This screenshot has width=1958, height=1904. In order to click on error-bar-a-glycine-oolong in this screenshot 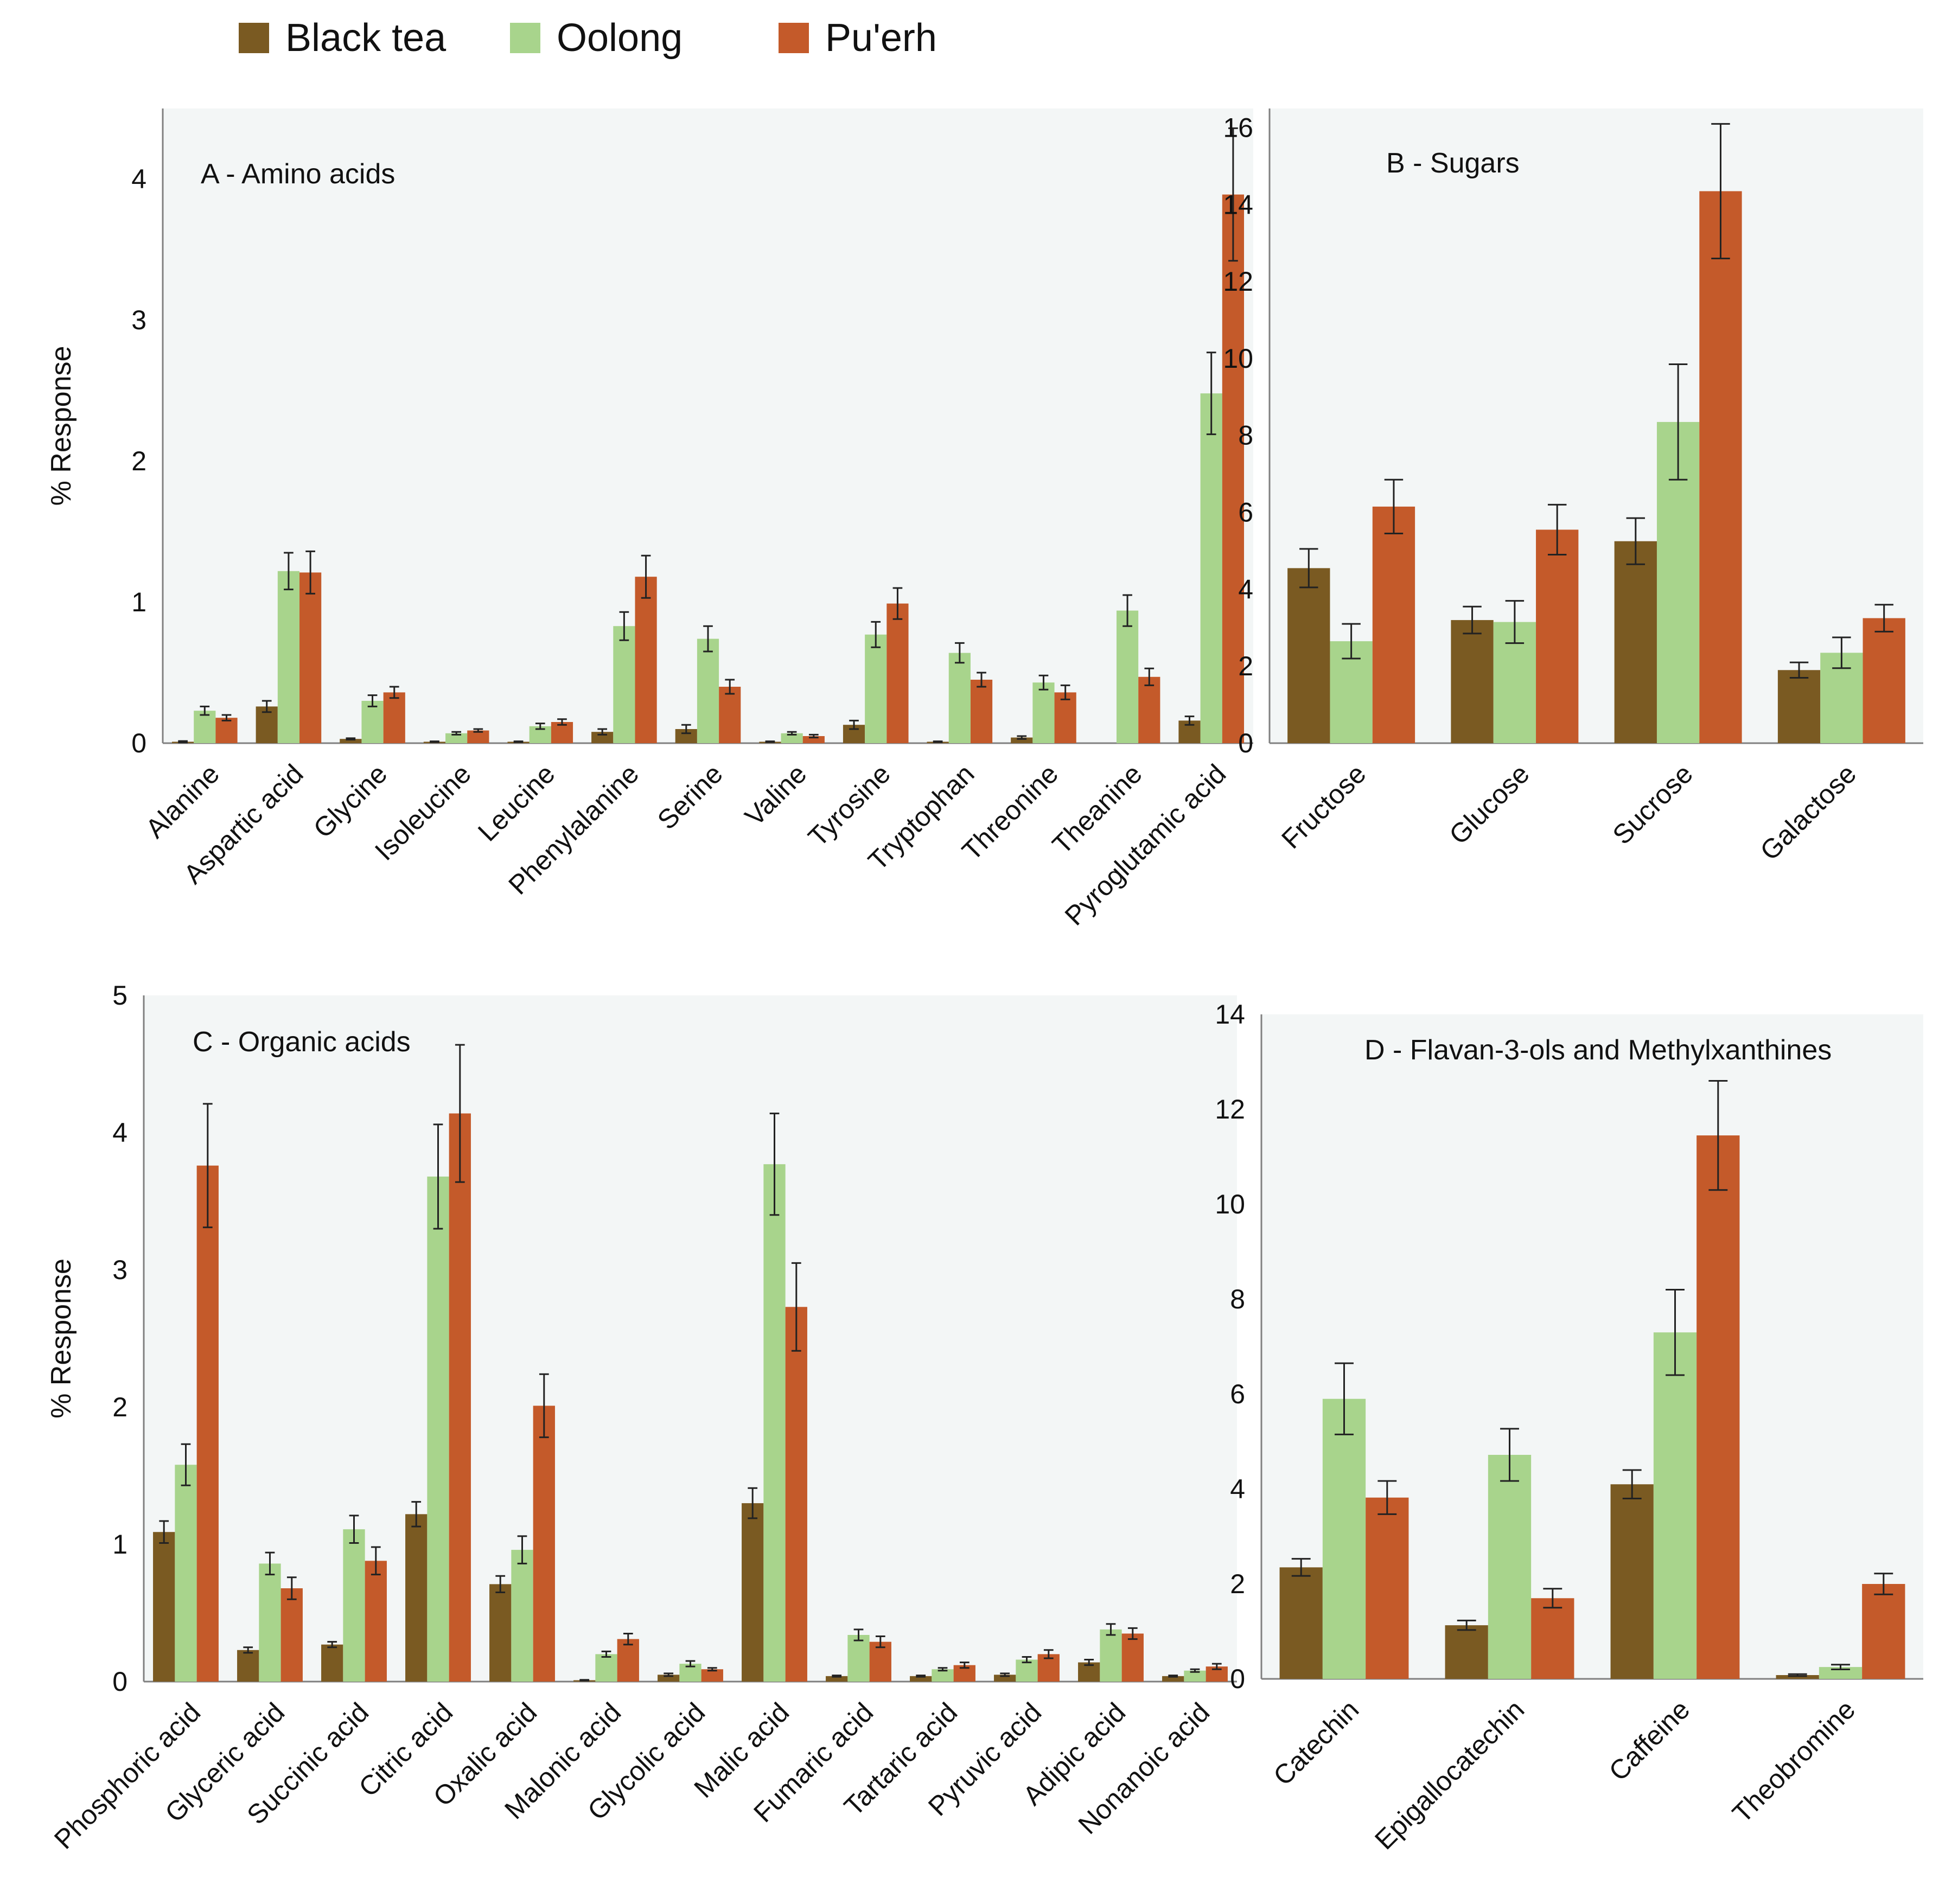, I will do `click(372, 700)`.